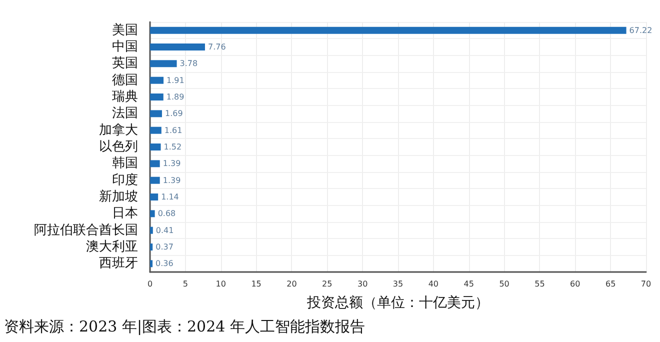  What do you see at coordinates (646, 284) in the screenshot?
I see `x-tick-label: 70` at bounding box center [646, 284].